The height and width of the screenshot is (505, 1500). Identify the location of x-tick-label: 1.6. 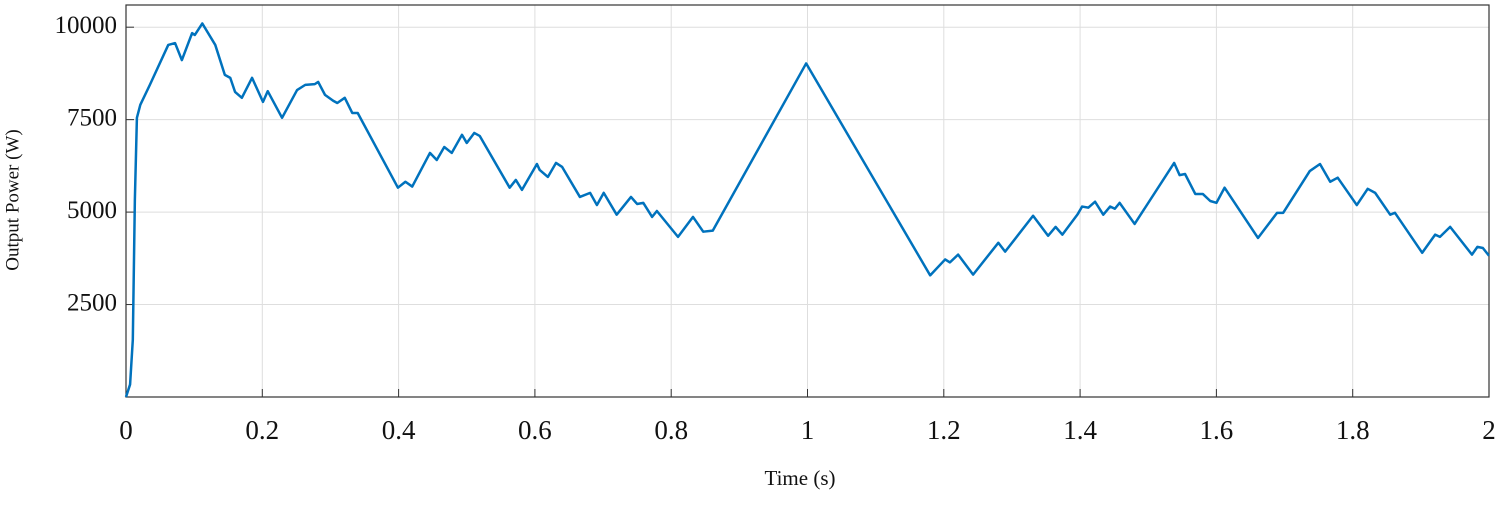
(1217, 430).